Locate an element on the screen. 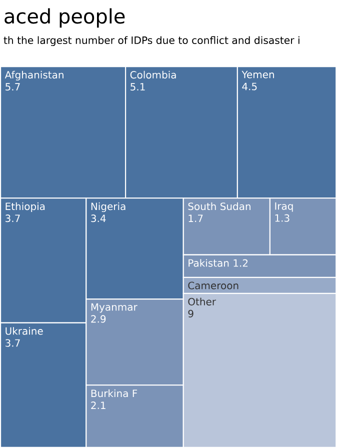 Image resolution: width=337 pixels, height=448 pixels. data-label: 3.4 is located at coordinates (98, 218).